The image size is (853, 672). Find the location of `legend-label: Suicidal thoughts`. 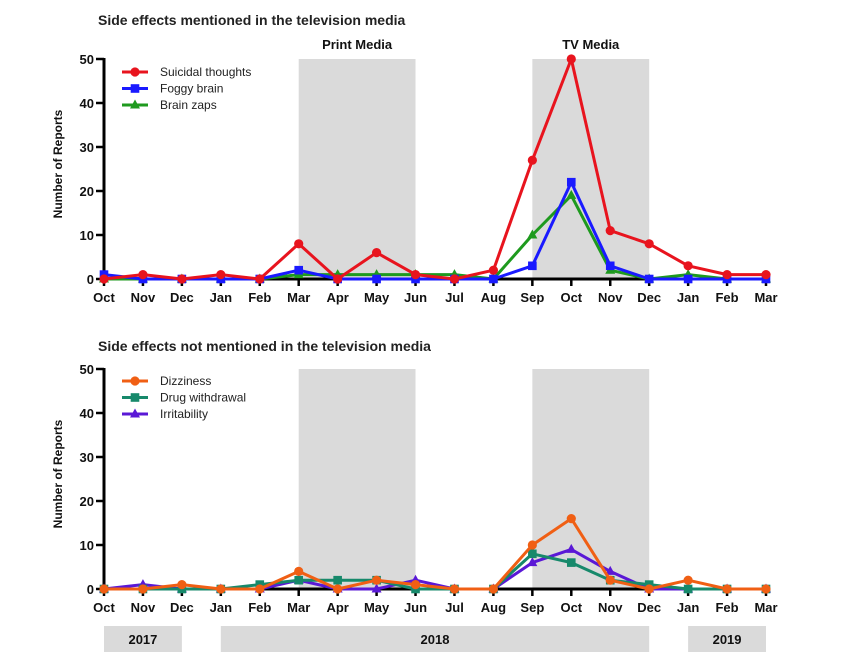

legend-label: Suicidal thoughts is located at coordinates (205, 72).